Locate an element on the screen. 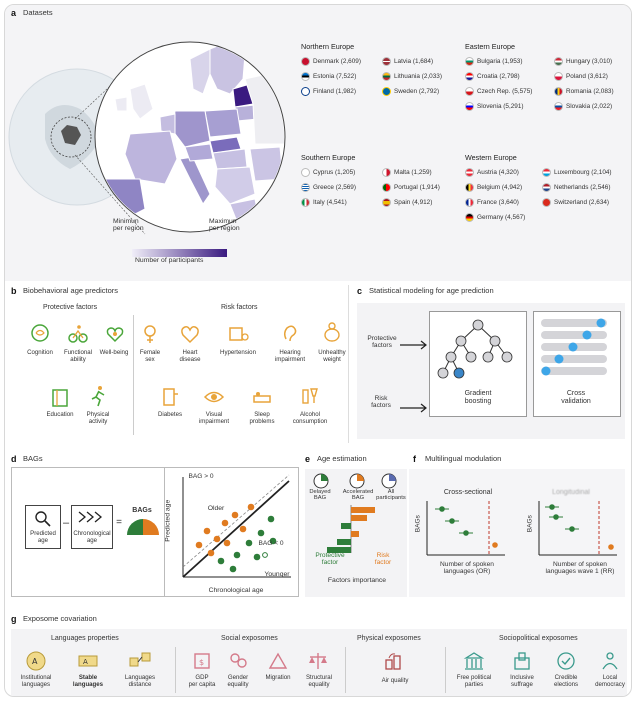 Image resolution: width=636 pixels, height=701 pixels. country: Sweden (2,792) is located at coordinates (410, 91).